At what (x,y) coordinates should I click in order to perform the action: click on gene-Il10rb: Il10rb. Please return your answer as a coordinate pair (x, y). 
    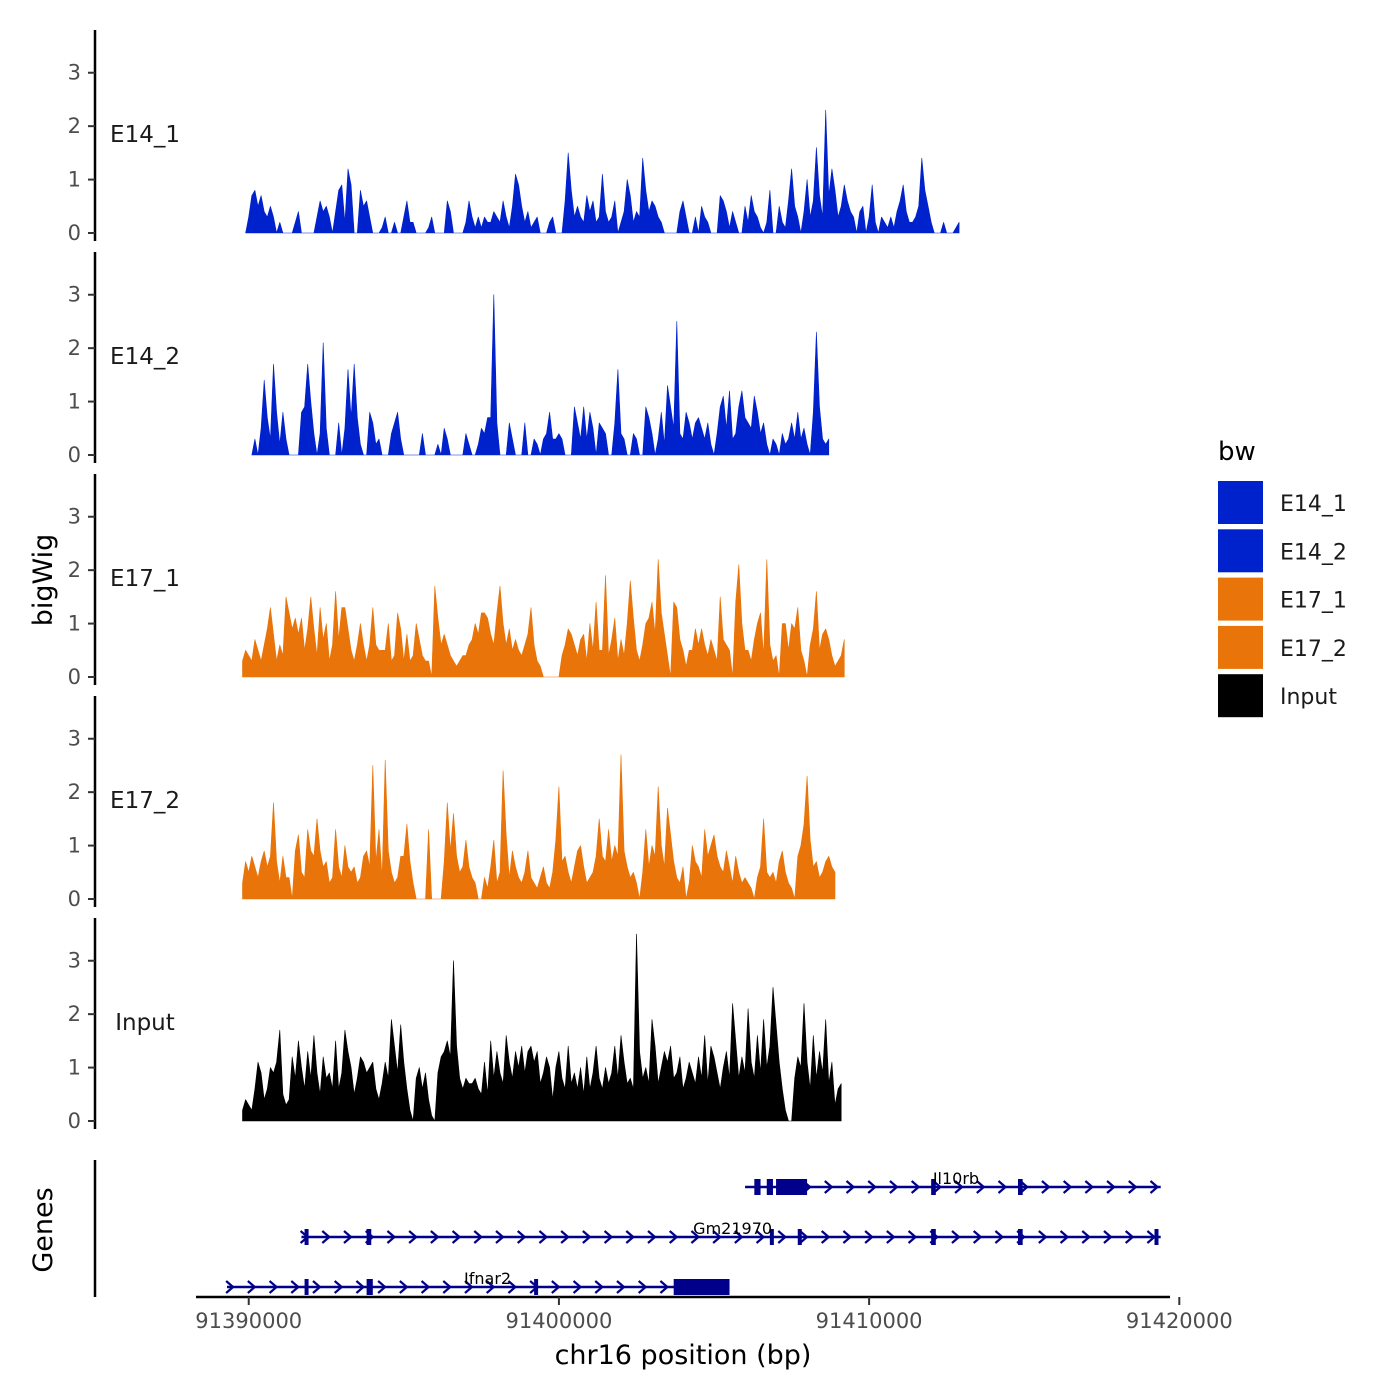
    Looking at the image, I should click on (953, 1182).